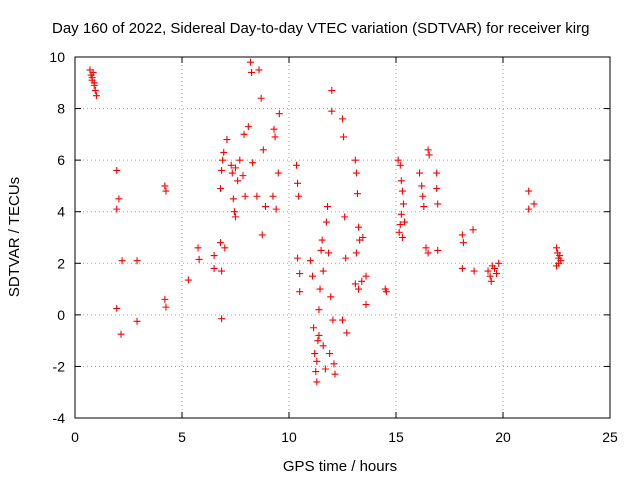  What do you see at coordinates (75, 437) in the screenshot?
I see `x-tick-label: 0` at bounding box center [75, 437].